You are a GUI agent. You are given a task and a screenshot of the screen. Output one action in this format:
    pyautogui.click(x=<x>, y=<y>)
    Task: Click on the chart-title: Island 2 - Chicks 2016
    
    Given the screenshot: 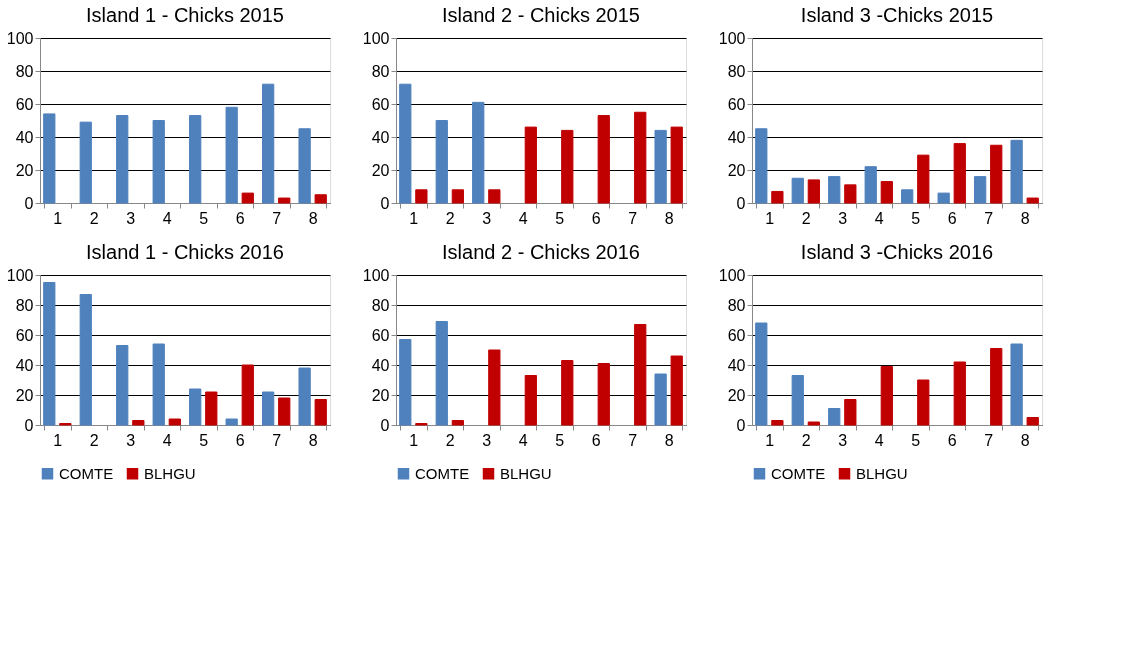 What is the action you would take?
    pyautogui.click(x=541, y=252)
    